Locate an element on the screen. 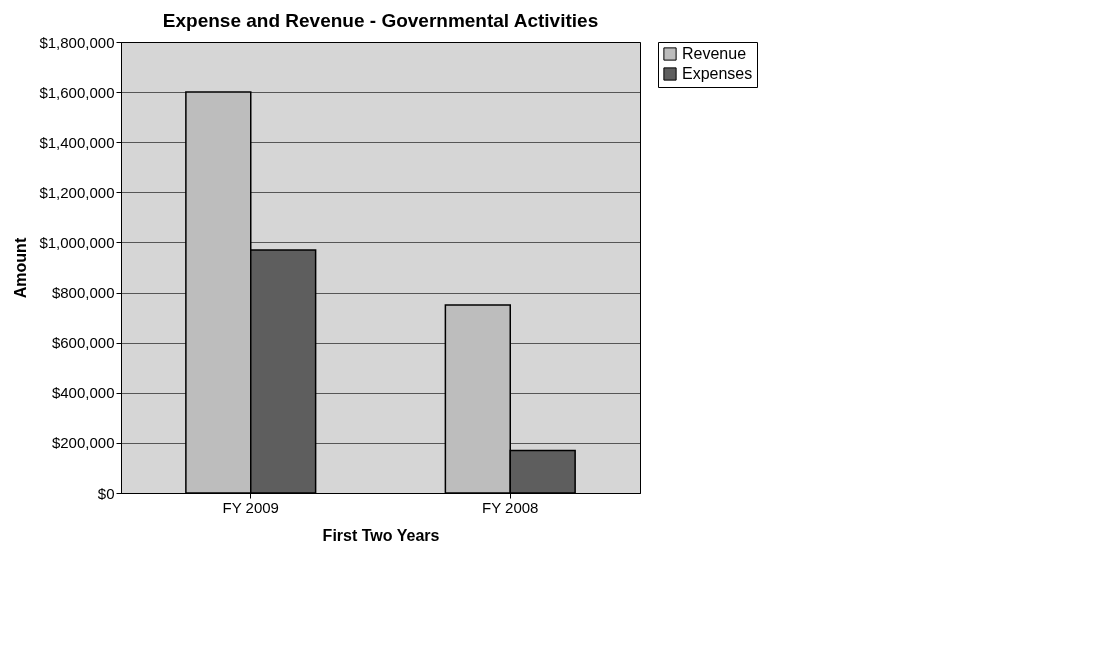  y-tick-label: $200,000 is located at coordinates (83, 443).